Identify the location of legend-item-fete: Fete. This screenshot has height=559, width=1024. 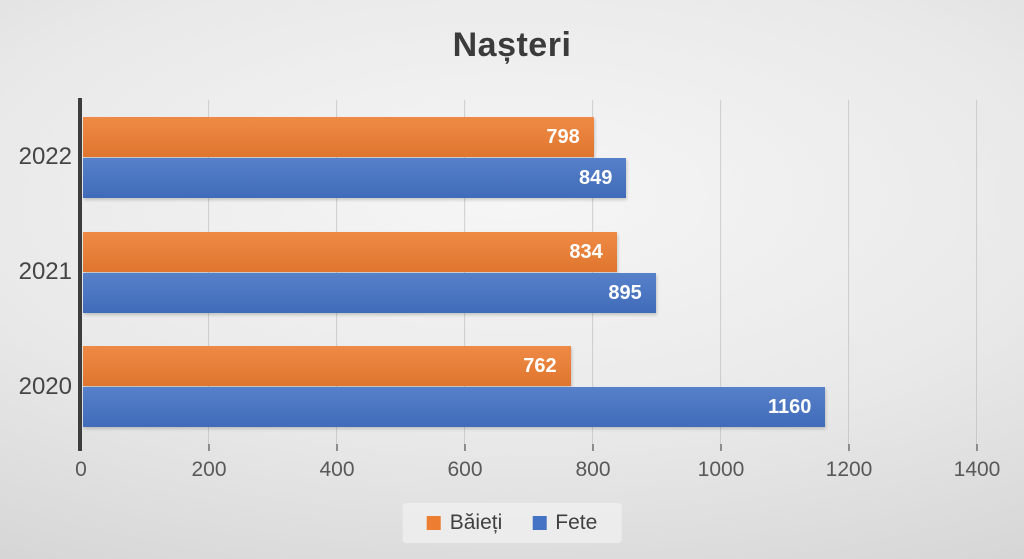
(564, 523).